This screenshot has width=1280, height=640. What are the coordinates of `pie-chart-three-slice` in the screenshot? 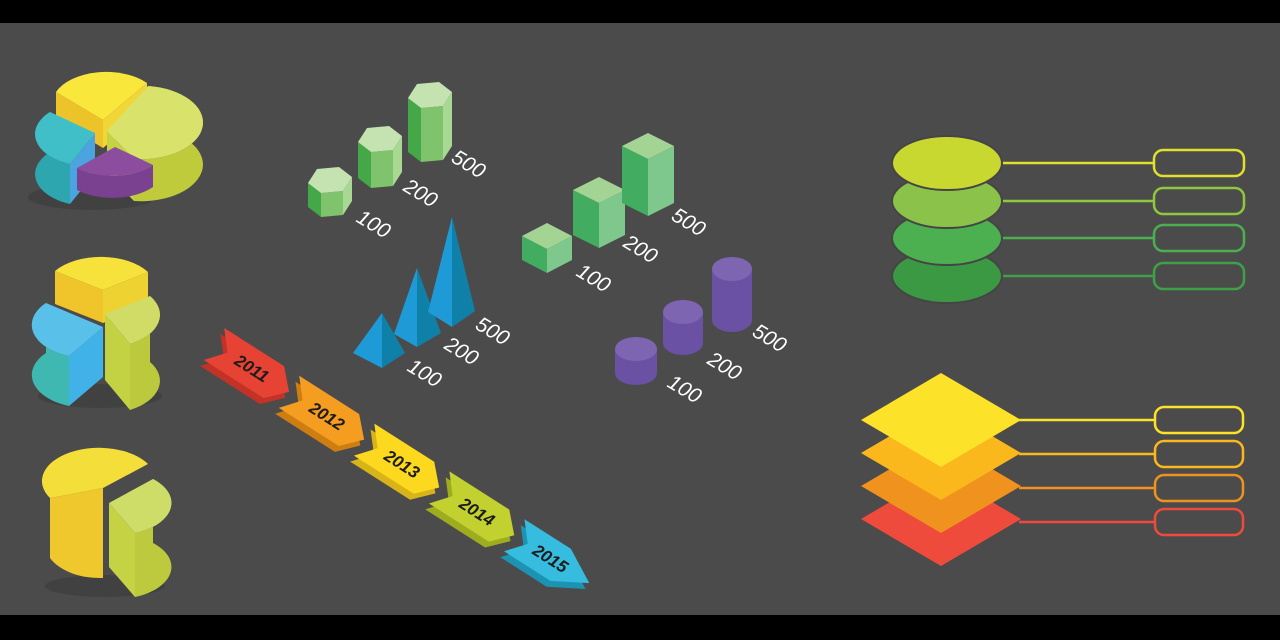 It's located at (96, 333).